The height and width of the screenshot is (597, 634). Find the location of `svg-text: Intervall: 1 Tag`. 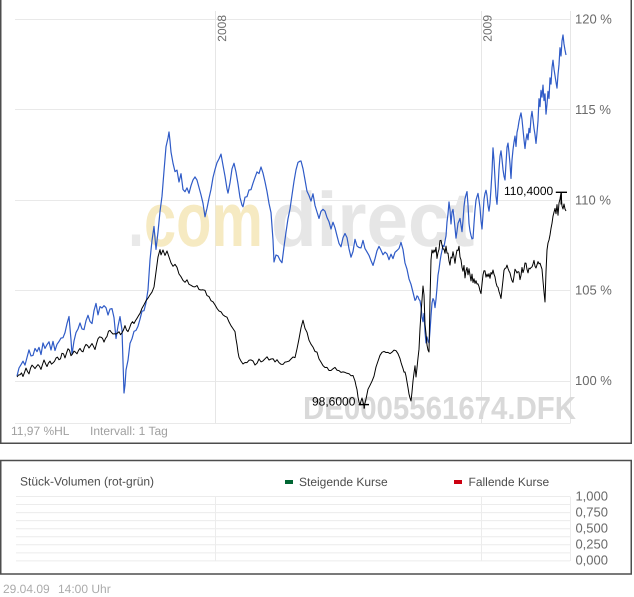

svg-text: Intervall: 1 Tag is located at coordinates (129, 431).